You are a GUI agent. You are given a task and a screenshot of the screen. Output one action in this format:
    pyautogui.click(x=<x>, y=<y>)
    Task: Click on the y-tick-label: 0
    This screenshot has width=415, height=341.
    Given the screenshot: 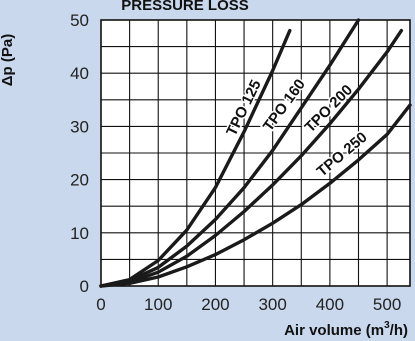 What is the action you would take?
    pyautogui.click(x=84, y=286)
    